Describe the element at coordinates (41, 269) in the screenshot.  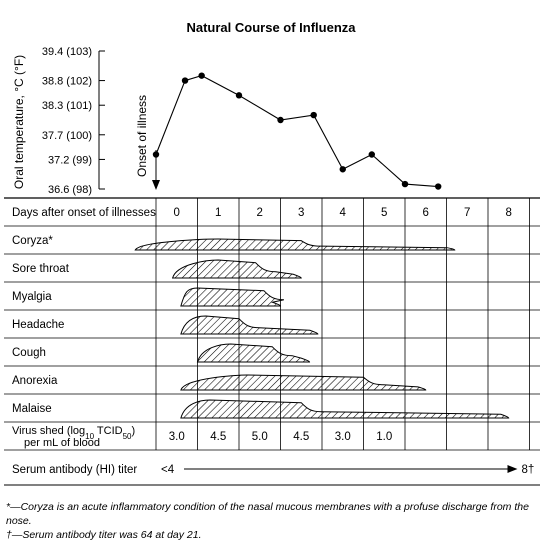
I see `symptom-label: Sore throat` at that location.